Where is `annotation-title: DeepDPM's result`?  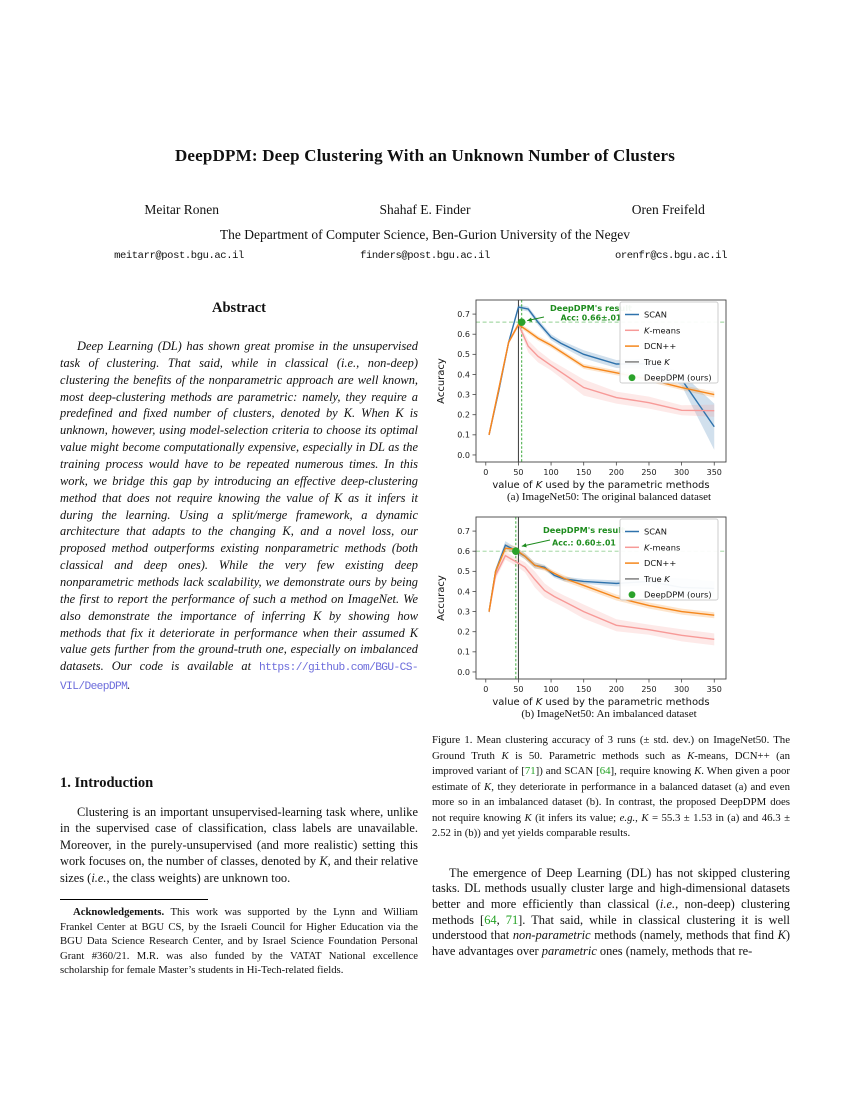 annotation-title: DeepDPM's result is located at coordinates (584, 530).